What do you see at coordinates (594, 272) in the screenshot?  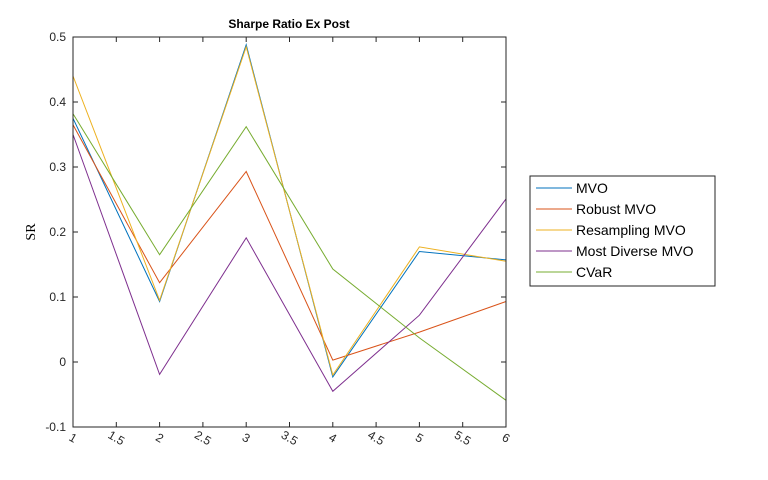 I see `legend-label-4: CVaR` at bounding box center [594, 272].